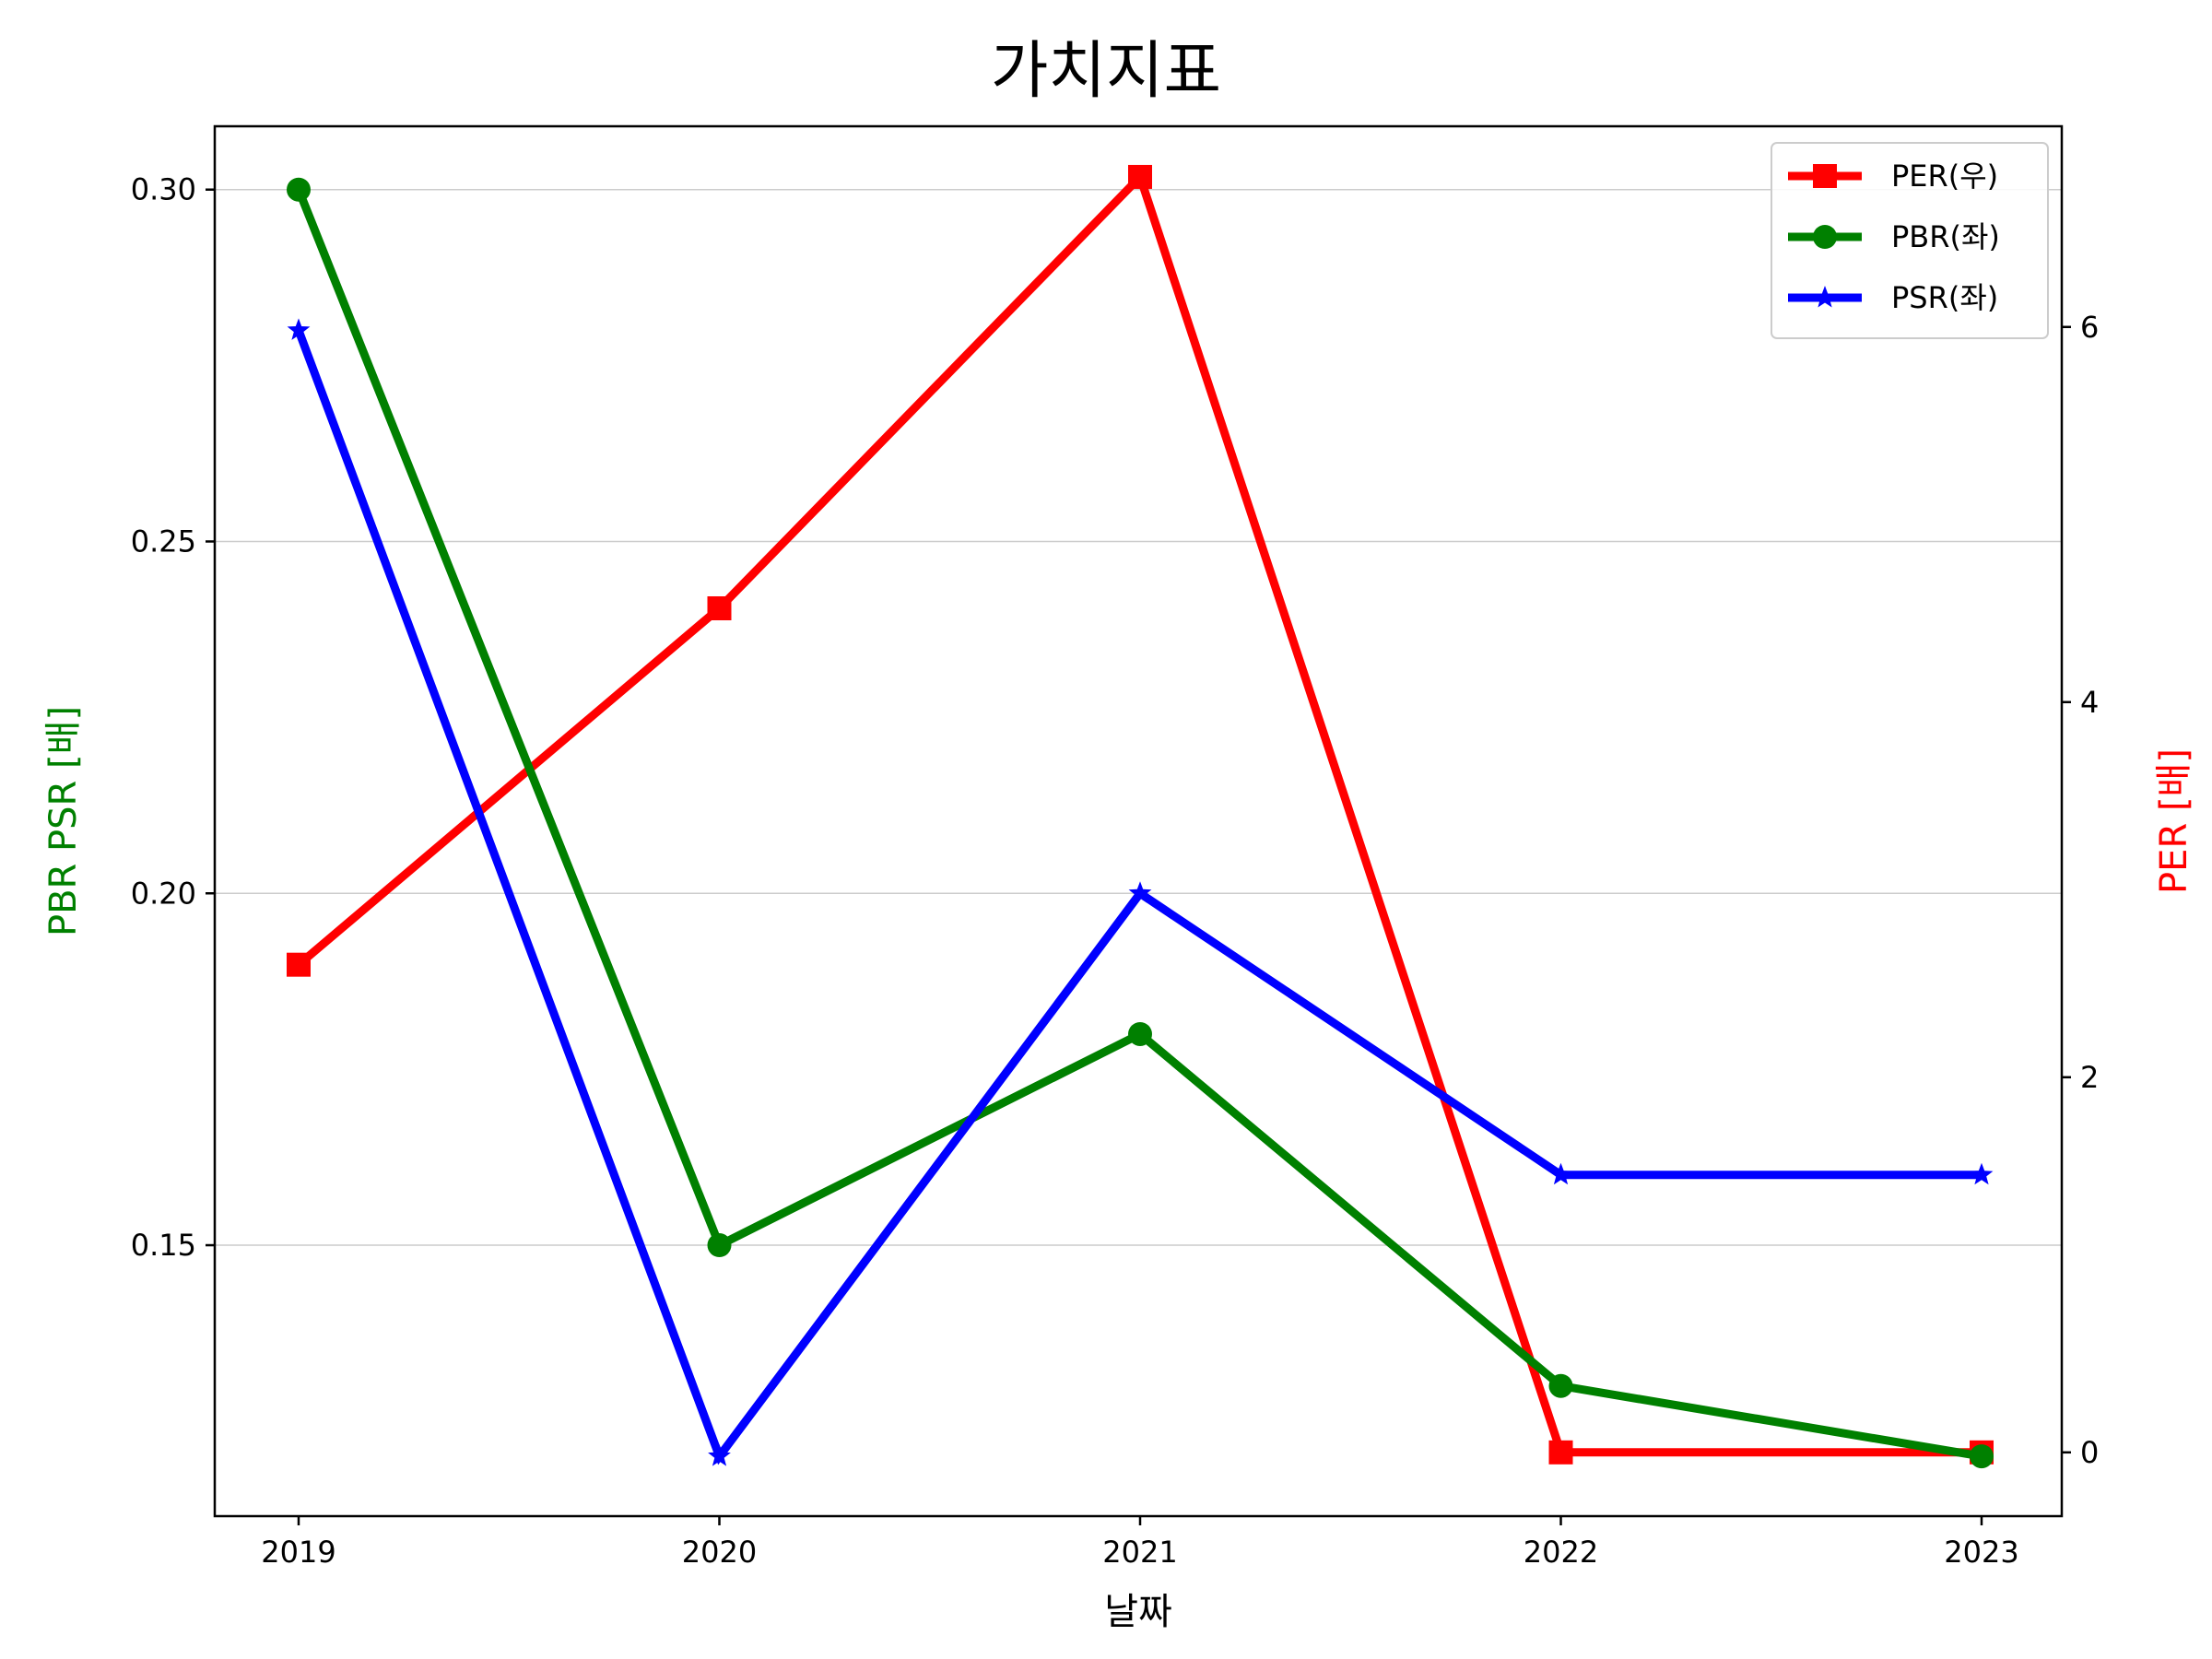 The height and width of the screenshot is (1659, 2212). Describe the element at coordinates (2174, 821) in the screenshot. I see `right-y-axis-label: PER [배]` at that location.